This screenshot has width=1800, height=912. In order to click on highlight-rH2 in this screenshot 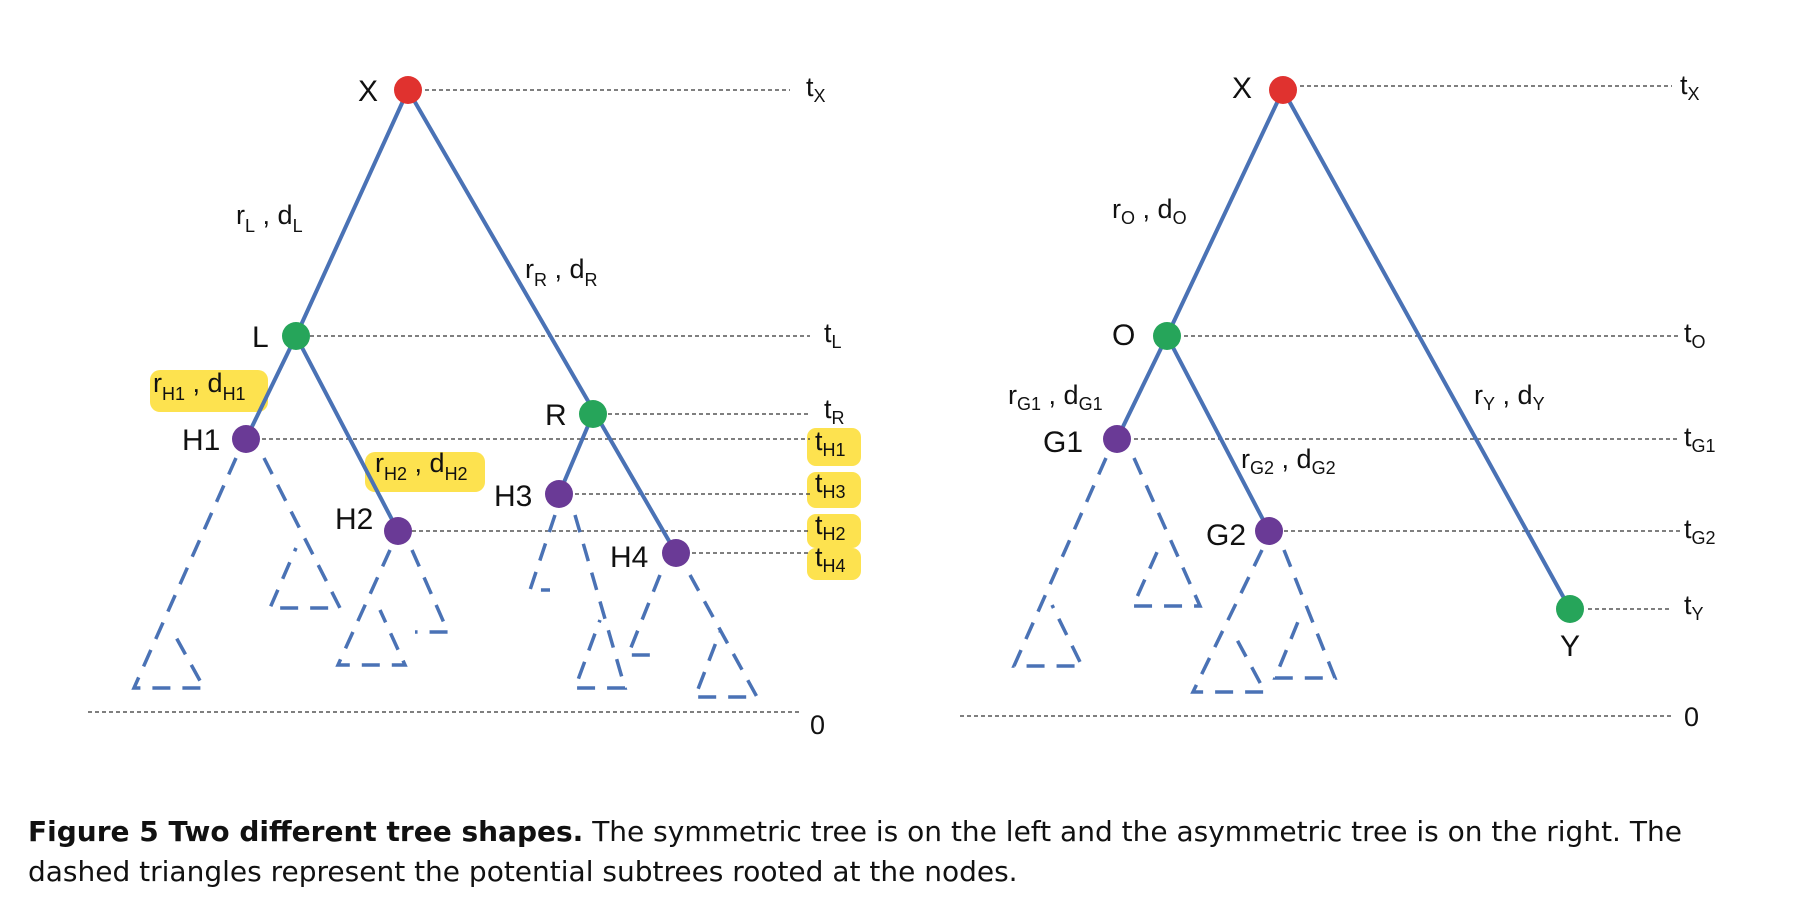, I will do `click(425, 472)`.